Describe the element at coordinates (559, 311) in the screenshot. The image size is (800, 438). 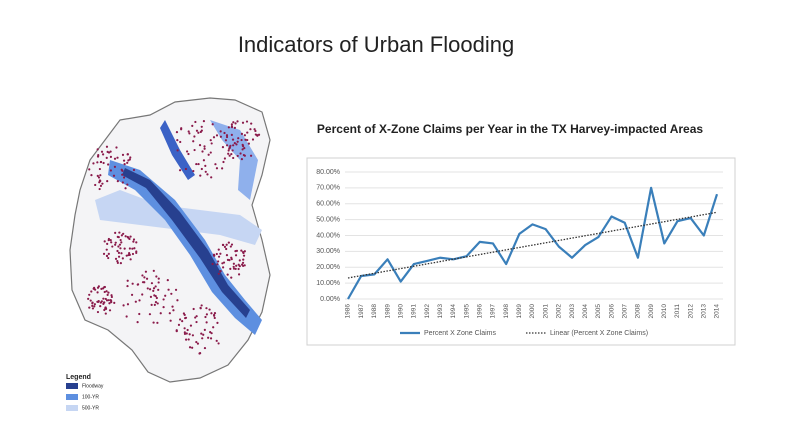
I see `x-tick-label: 2002` at that location.